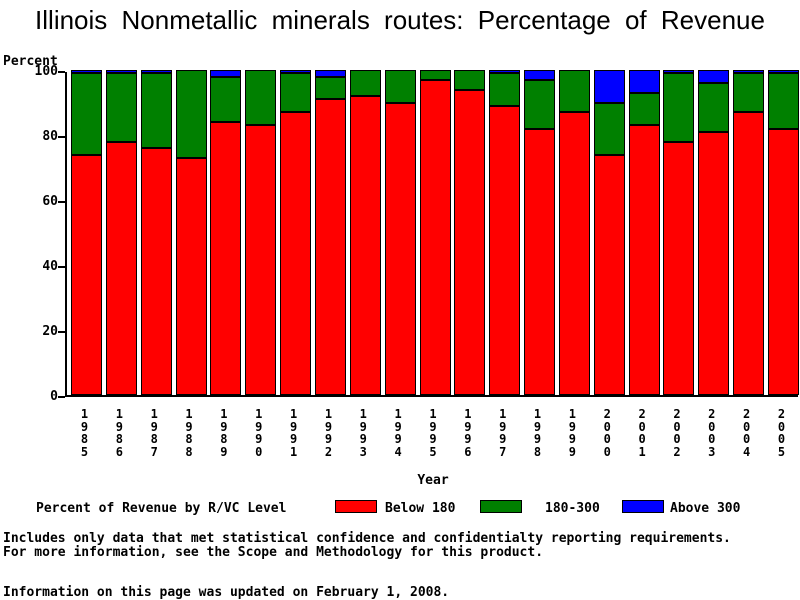  I want to click on bar-2003, so click(714, 232).